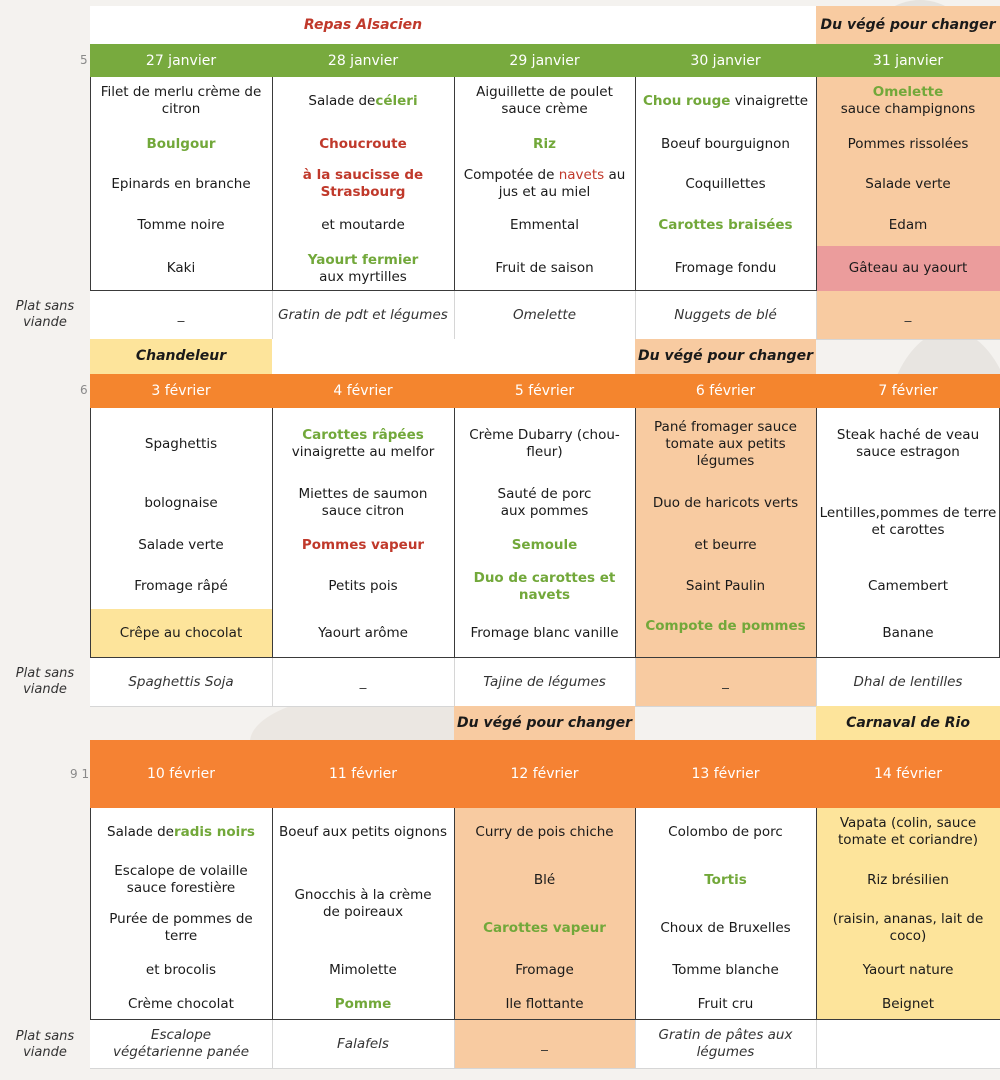 Image resolution: width=1000 pixels, height=1080 pixels. I want to click on psv-item: Spaghettis Soja, so click(181, 681).